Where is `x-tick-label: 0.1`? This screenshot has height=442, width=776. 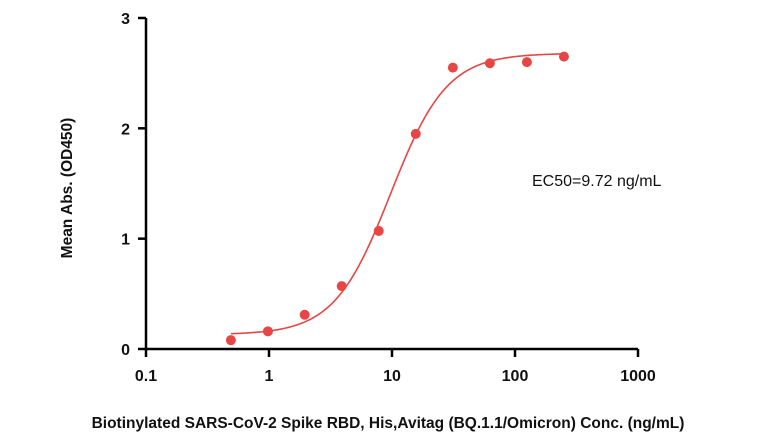 x-tick-label: 0.1 is located at coordinates (146, 376).